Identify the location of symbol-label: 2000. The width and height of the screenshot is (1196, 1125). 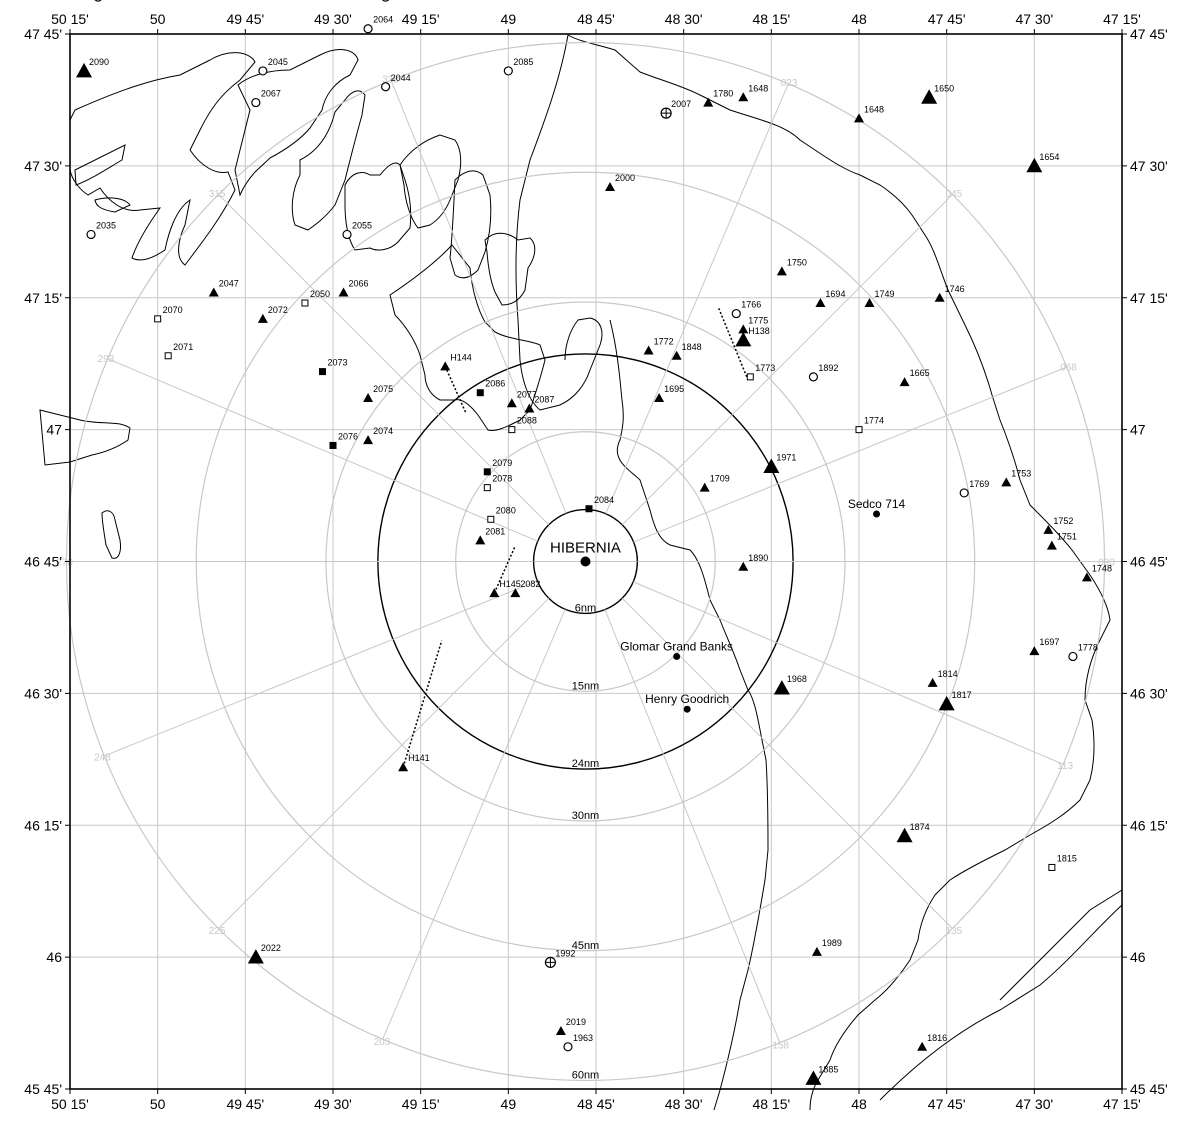
(625, 178).